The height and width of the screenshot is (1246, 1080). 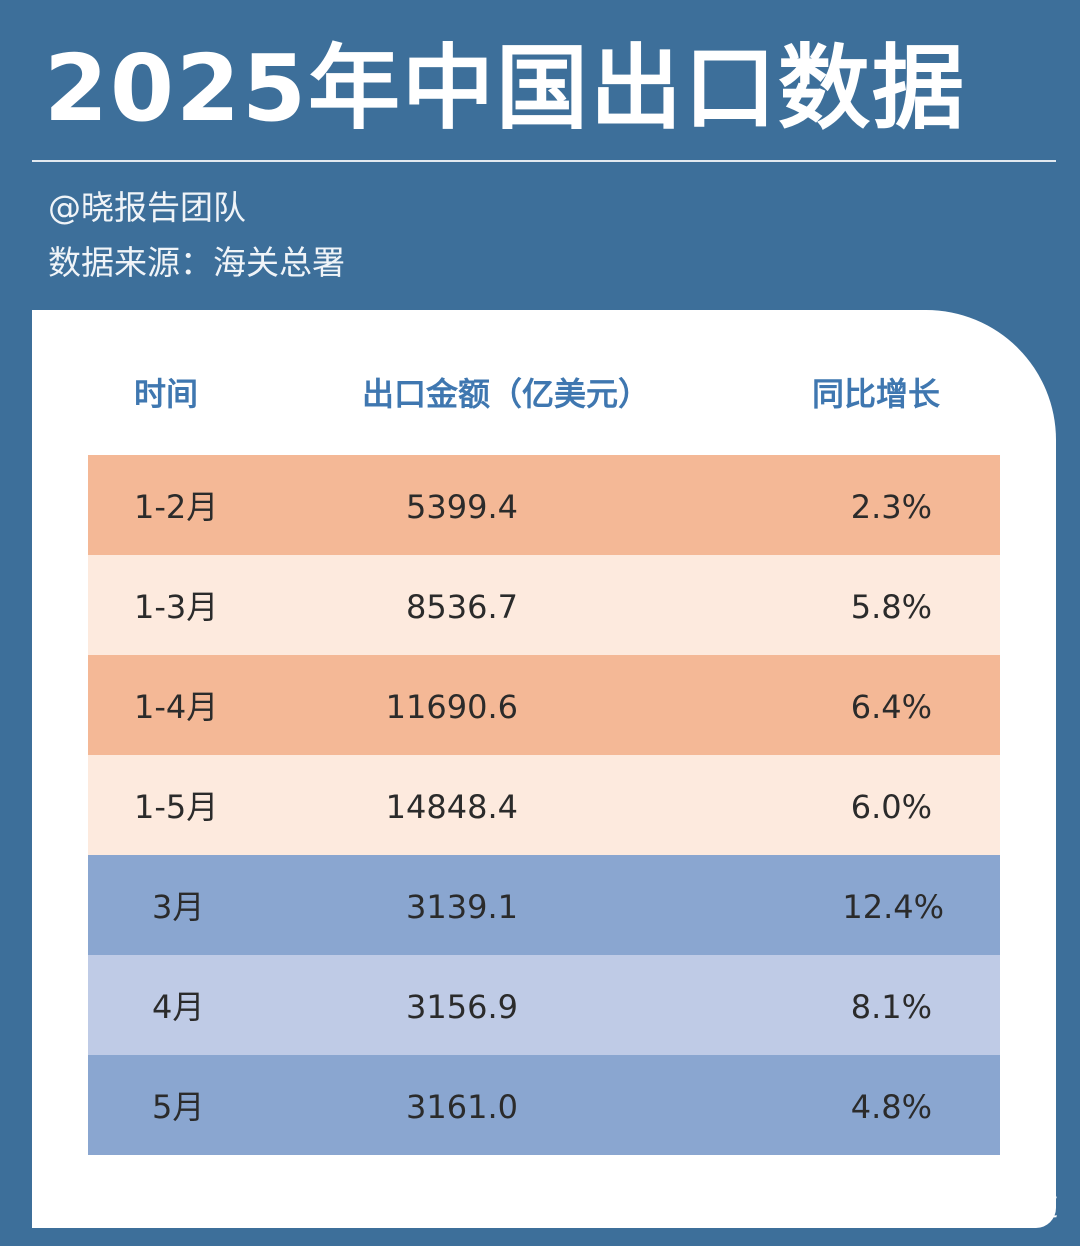 What do you see at coordinates (176, 707) in the screenshot?
I see `cell-time: 1-4月` at bounding box center [176, 707].